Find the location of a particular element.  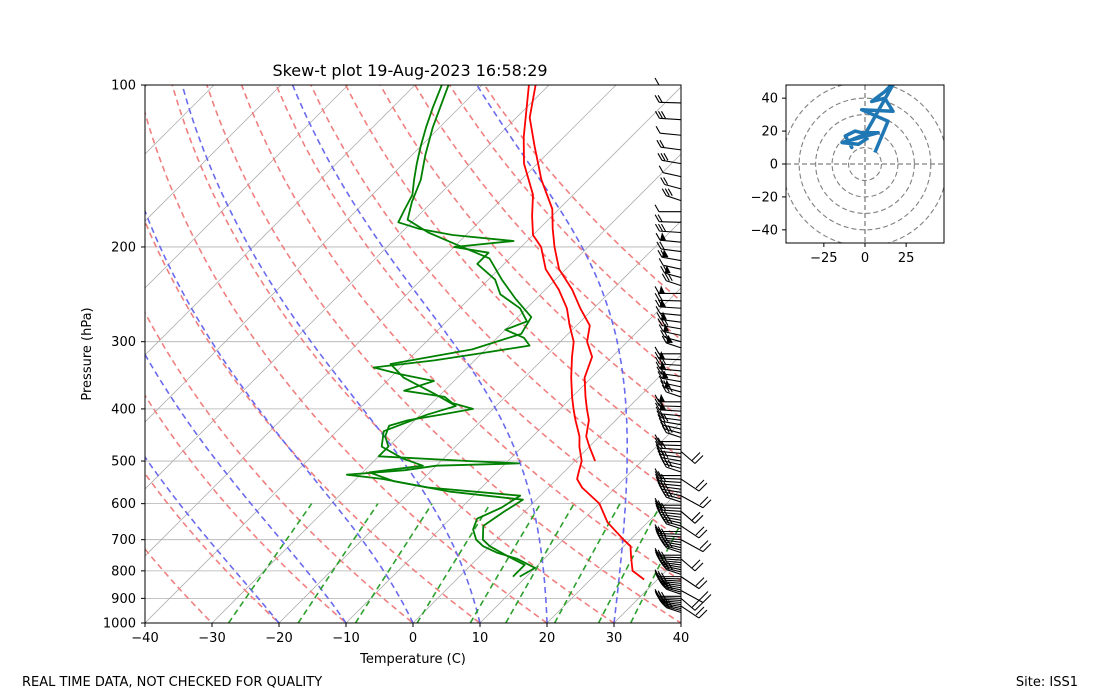

x-tick-label: 20 is located at coordinates (547, 638).